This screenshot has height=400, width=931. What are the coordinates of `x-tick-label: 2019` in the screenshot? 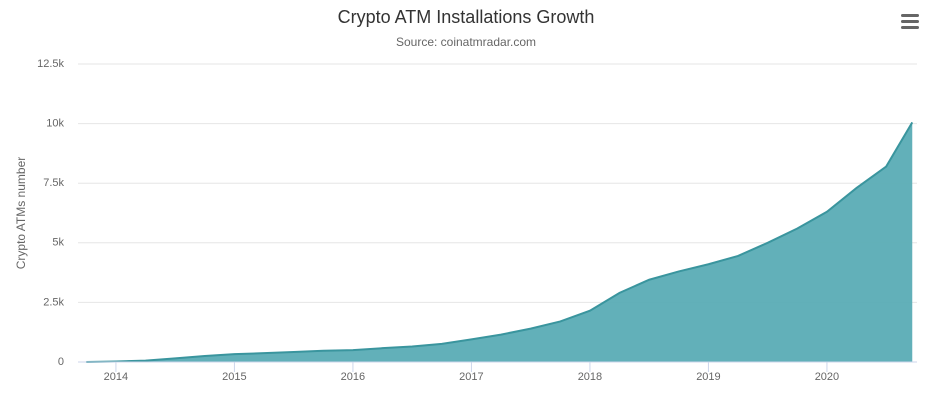 It's located at (708, 377).